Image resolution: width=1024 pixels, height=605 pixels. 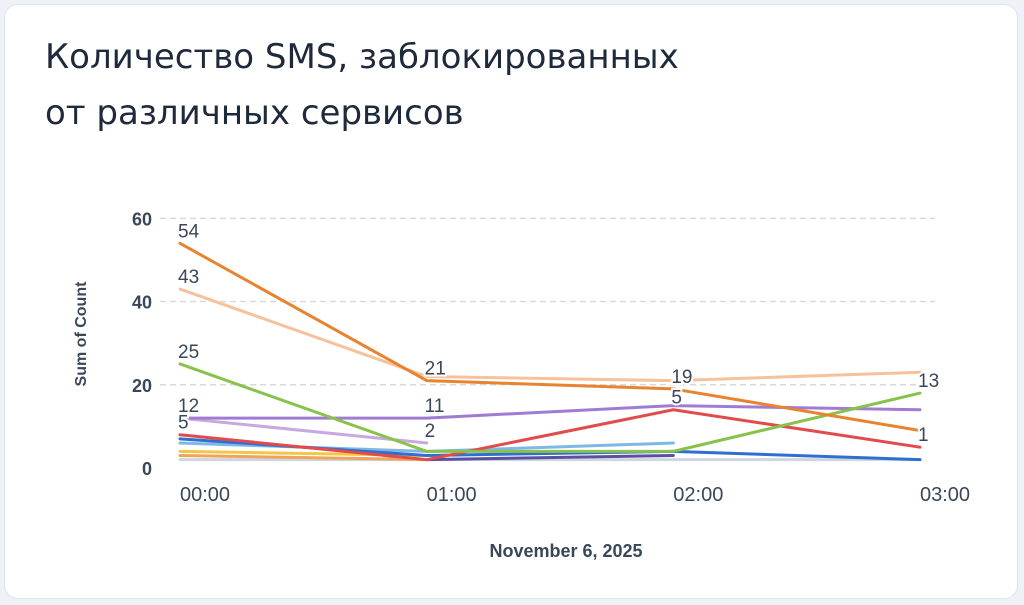 I want to click on data-label: 54, so click(x=189, y=231).